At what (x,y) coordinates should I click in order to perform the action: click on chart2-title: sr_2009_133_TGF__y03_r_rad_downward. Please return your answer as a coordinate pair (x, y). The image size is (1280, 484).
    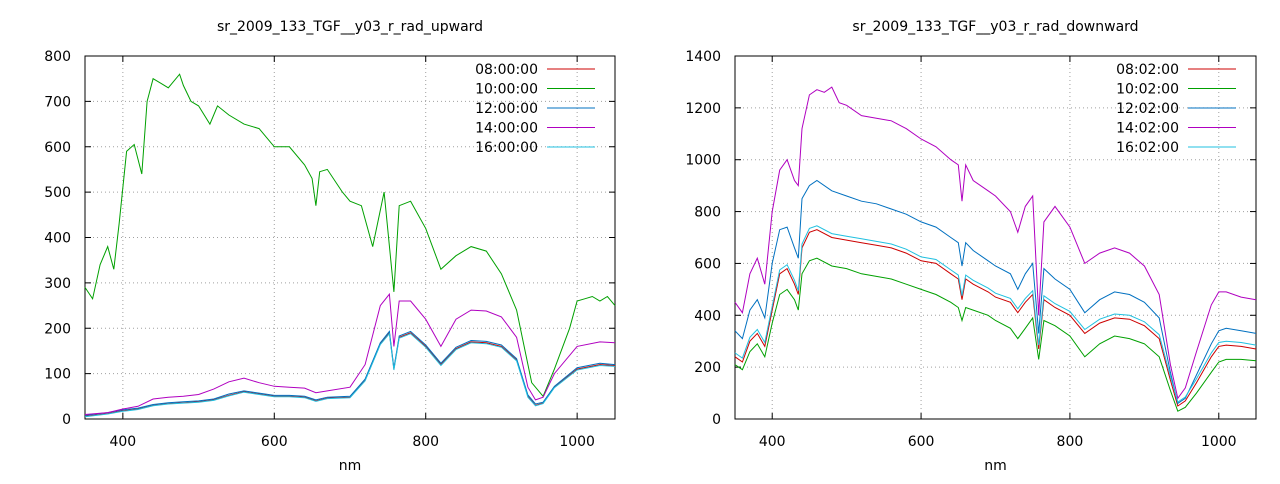
    Looking at the image, I should click on (995, 27).